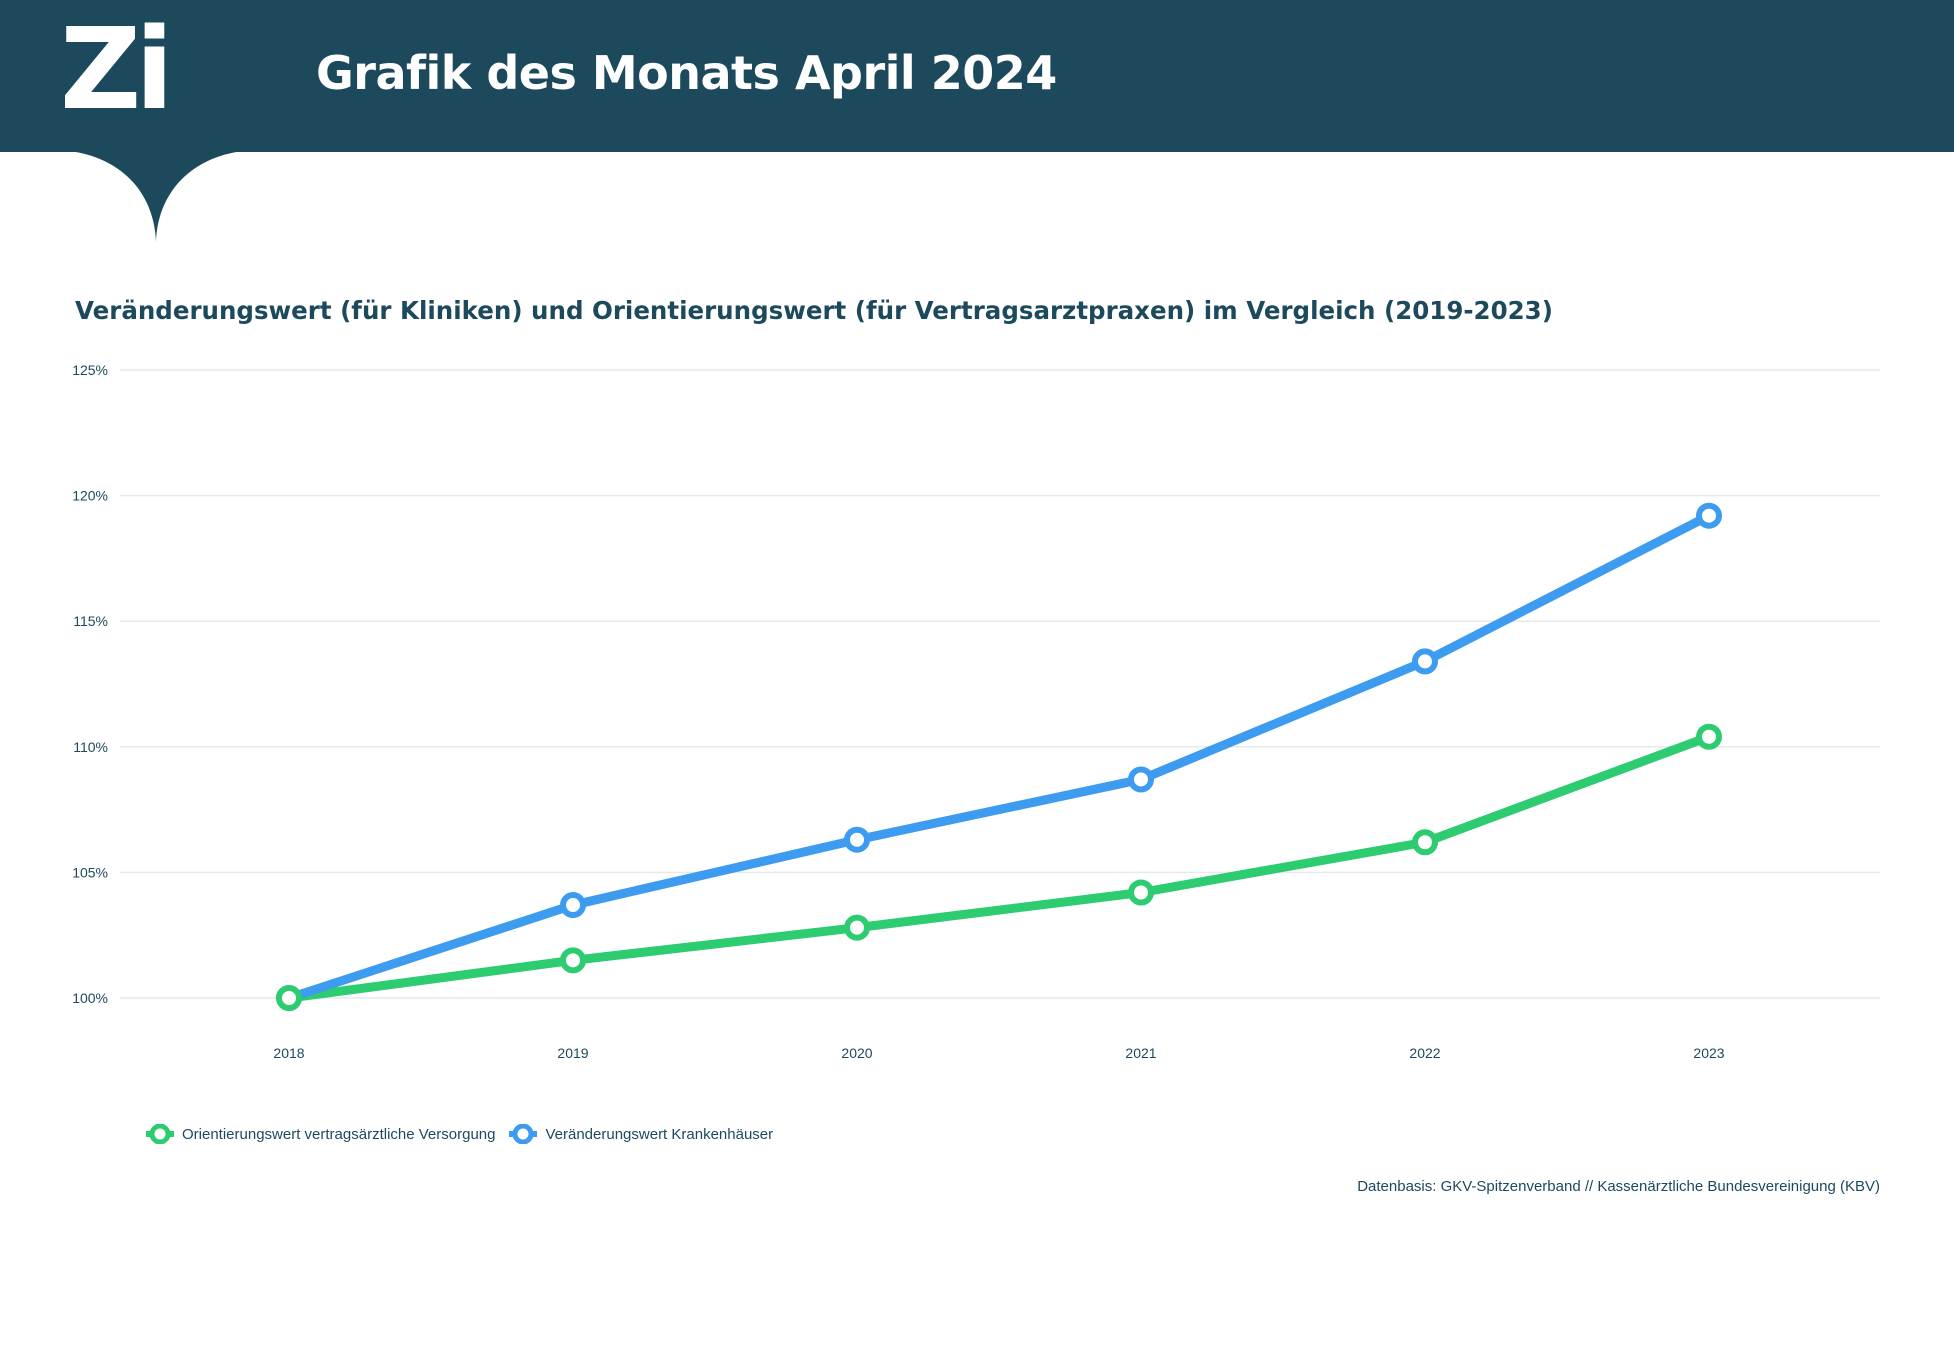 The image size is (1954, 1352). I want to click on zi-logo: Zi, so click(117, 70).